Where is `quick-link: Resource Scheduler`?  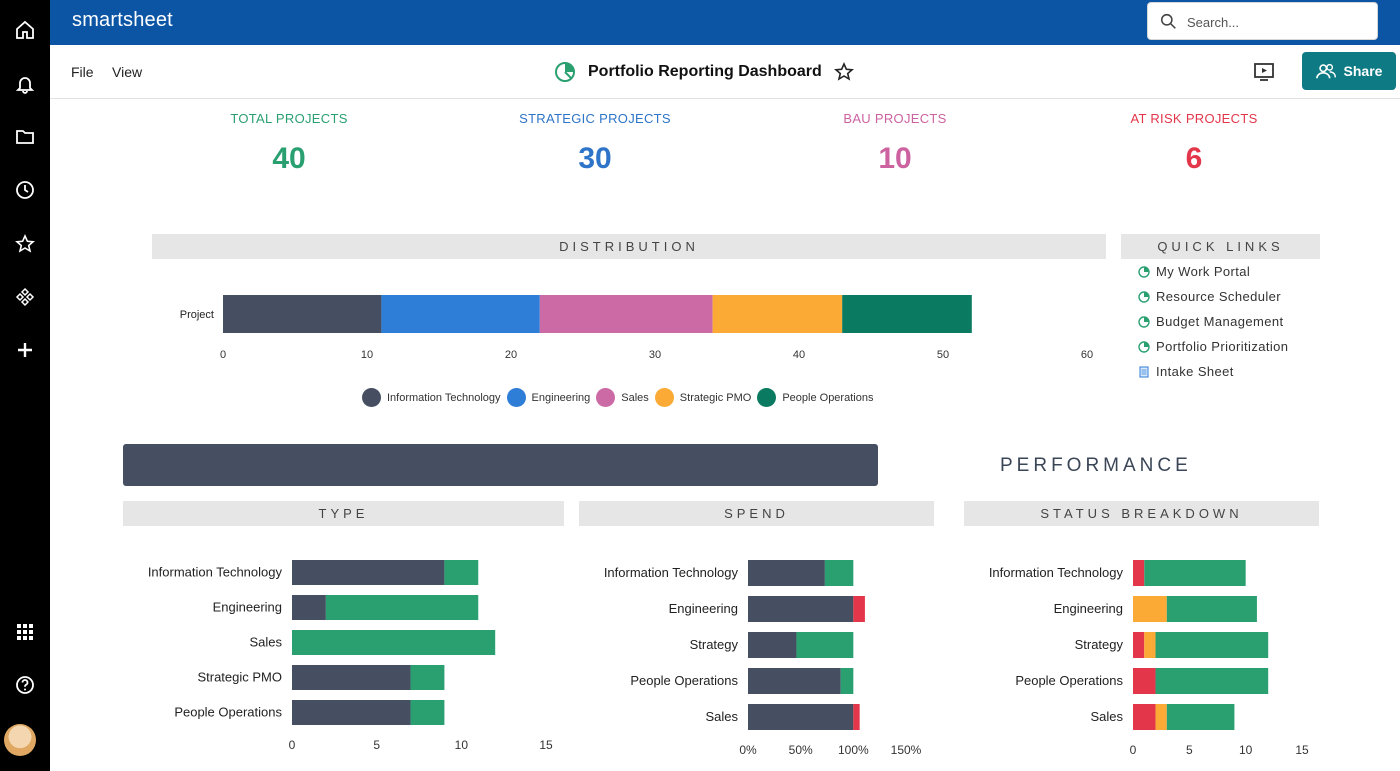 quick-link: Resource Scheduler is located at coordinates (1209, 296).